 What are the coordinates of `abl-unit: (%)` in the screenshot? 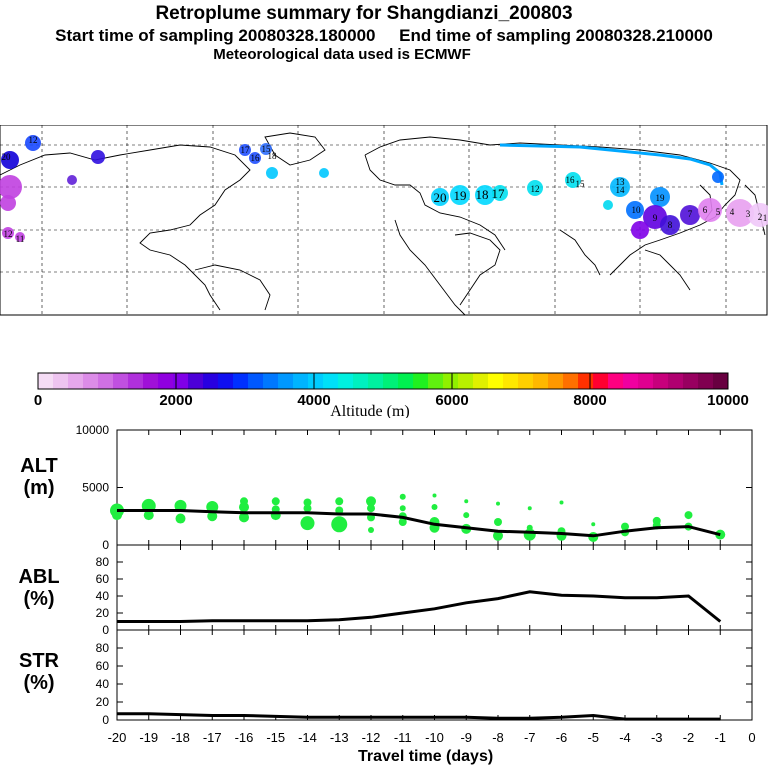 It's located at (39, 599).